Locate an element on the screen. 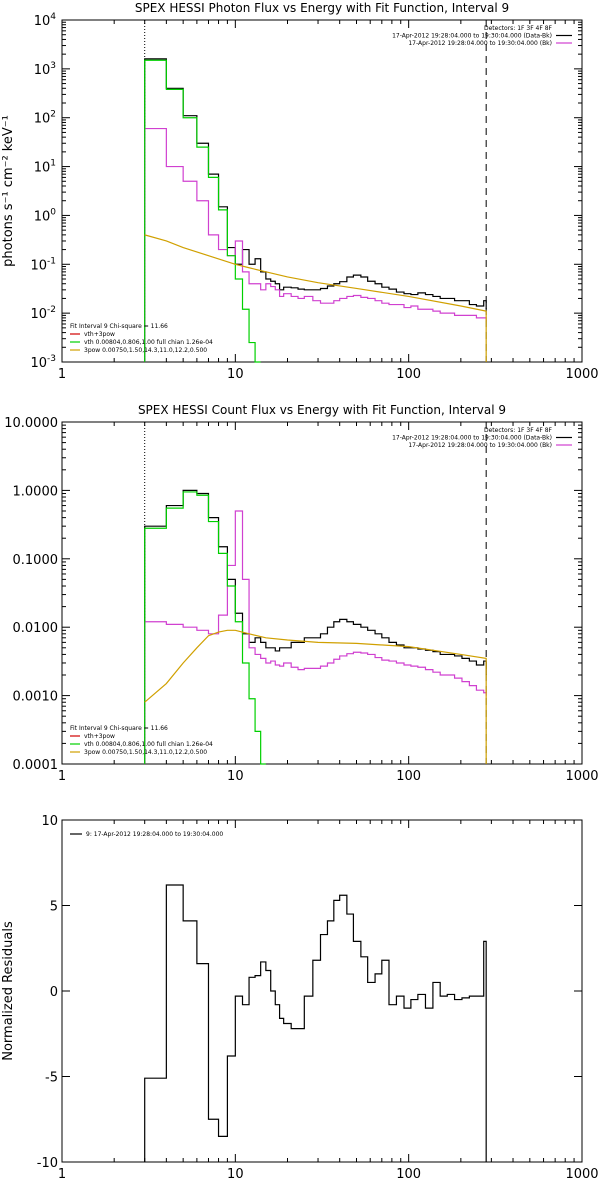  y-tick-exponent: 1 is located at coordinates (53, 164).